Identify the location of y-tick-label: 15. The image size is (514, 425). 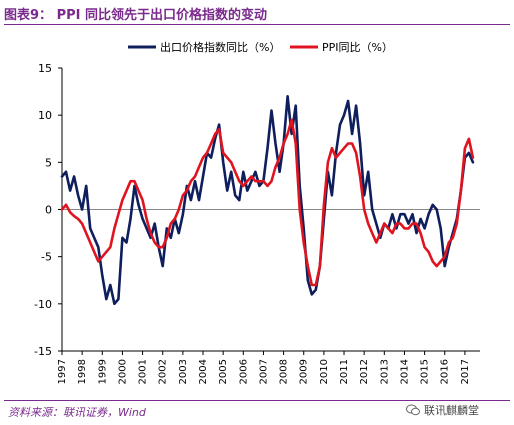
(45, 68).